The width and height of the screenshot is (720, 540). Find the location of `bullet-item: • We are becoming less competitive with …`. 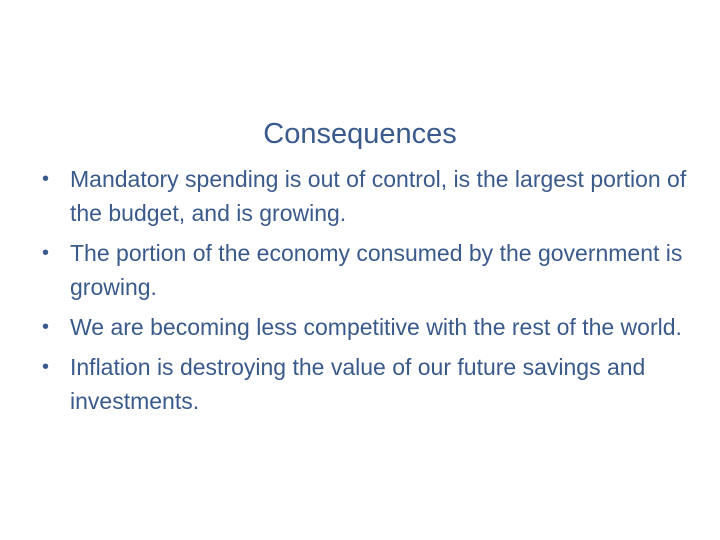

bullet-item: • We are becoming less competitive with … is located at coordinates (365, 327).